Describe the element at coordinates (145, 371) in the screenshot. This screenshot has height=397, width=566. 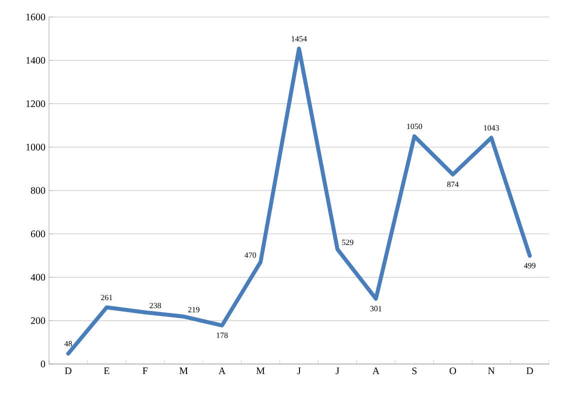
I see `x-tick-label: F` at that location.